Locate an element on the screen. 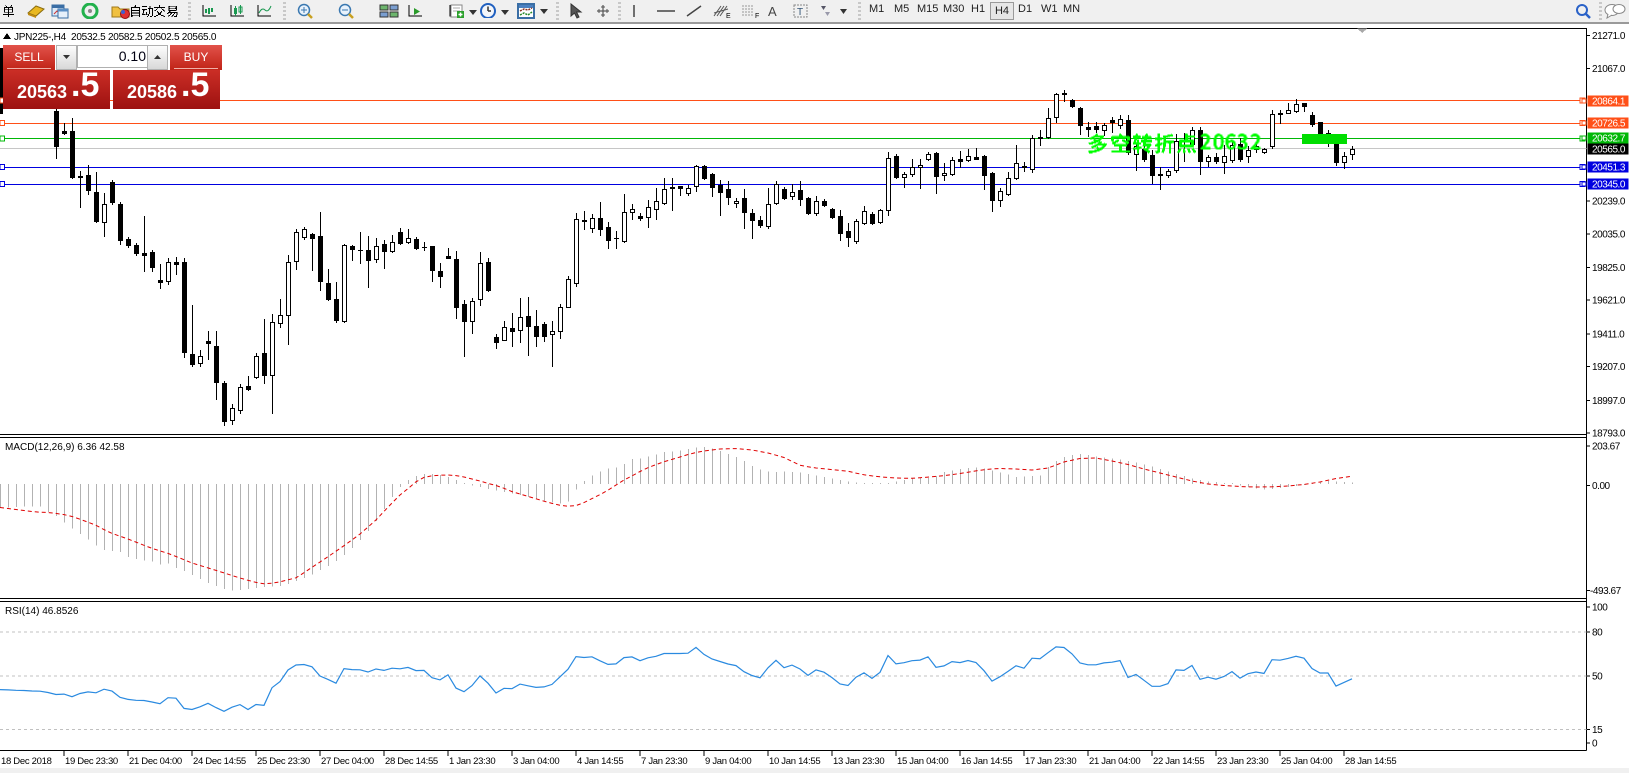  svg-text: -493.67 is located at coordinates (1606, 591).